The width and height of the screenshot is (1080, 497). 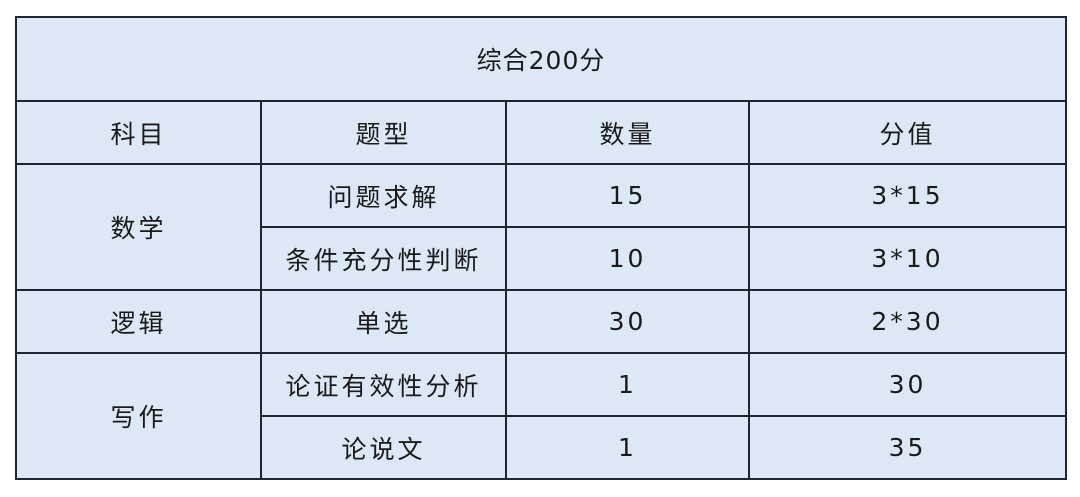 I want to click on type-cell: 单选, so click(x=383, y=321).